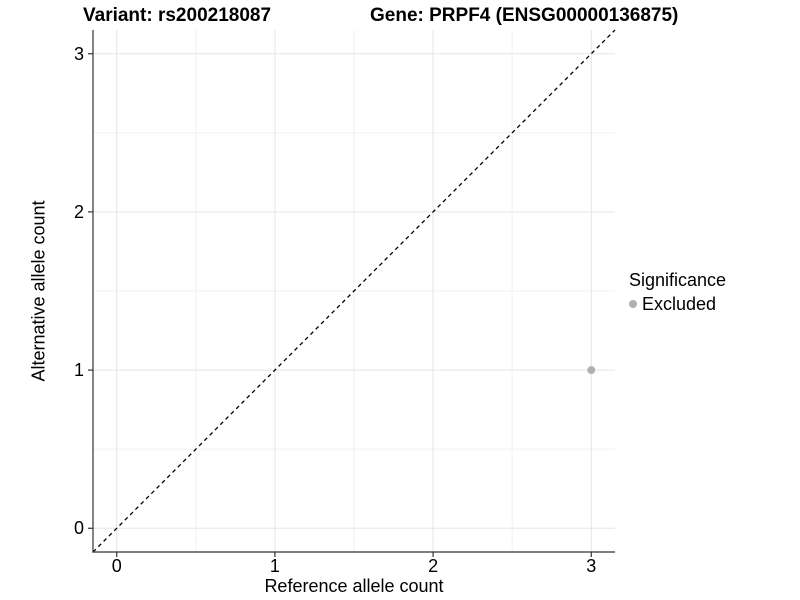 Image resolution: width=800 pixels, height=600 pixels. Describe the element at coordinates (78, 528) in the screenshot. I see `y-tick-label: 0` at that location.